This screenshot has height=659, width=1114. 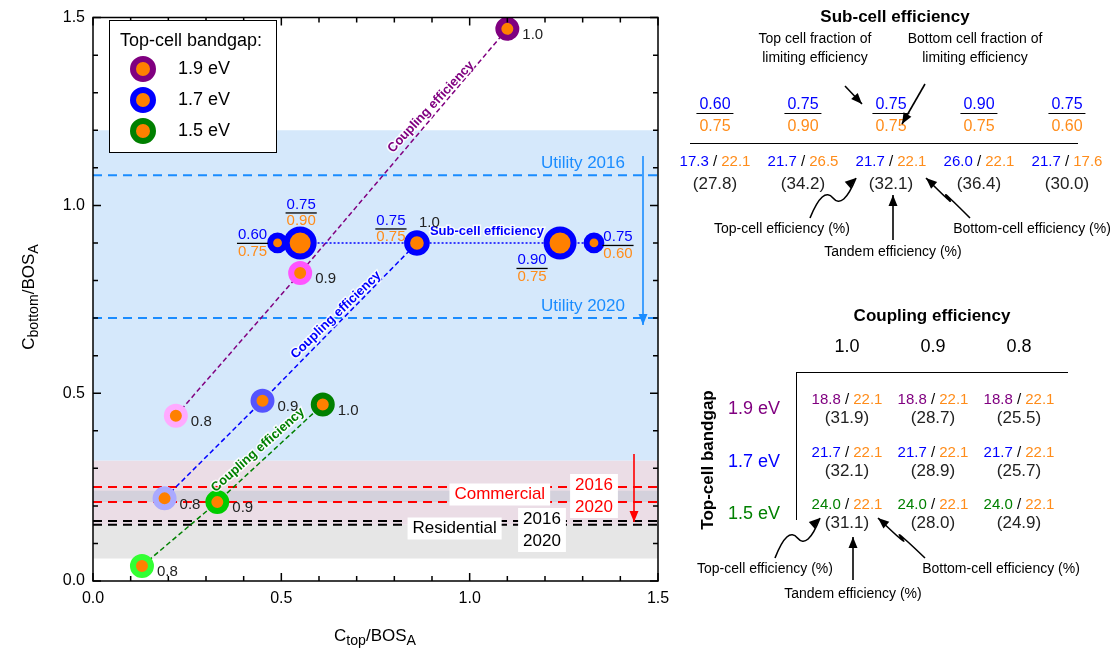 What do you see at coordinates (975, 48) in the screenshot?
I see `text: Bottom cell fraction of limiting efficiency` at bounding box center [975, 48].